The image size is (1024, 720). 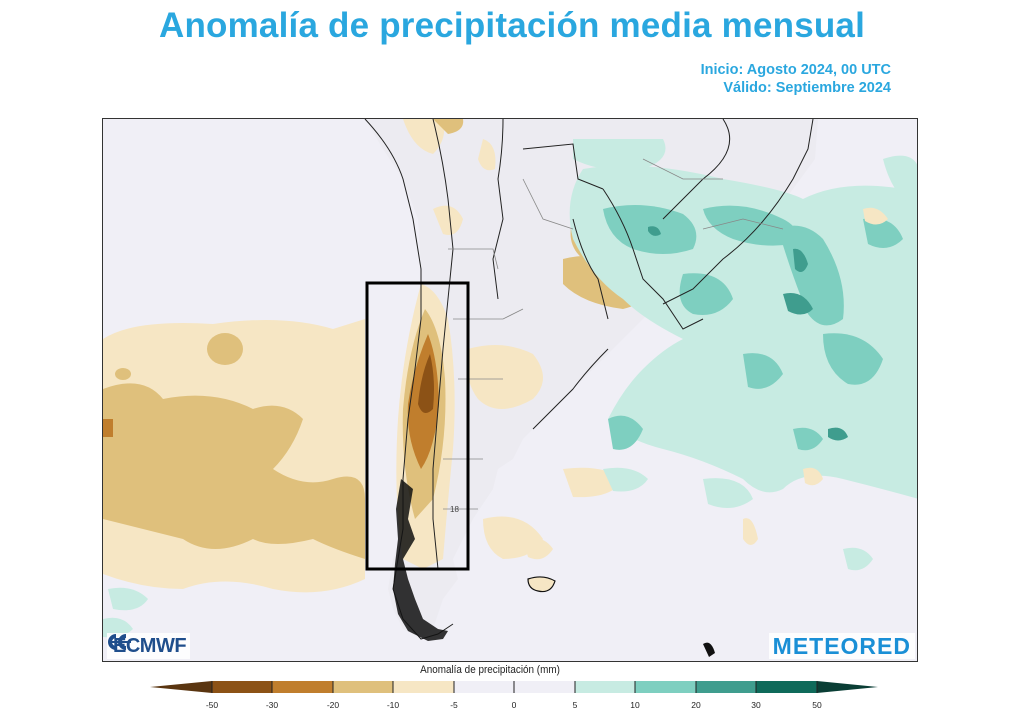 What do you see at coordinates (635, 705) in the screenshot?
I see `colorbar-tick: 10` at bounding box center [635, 705].